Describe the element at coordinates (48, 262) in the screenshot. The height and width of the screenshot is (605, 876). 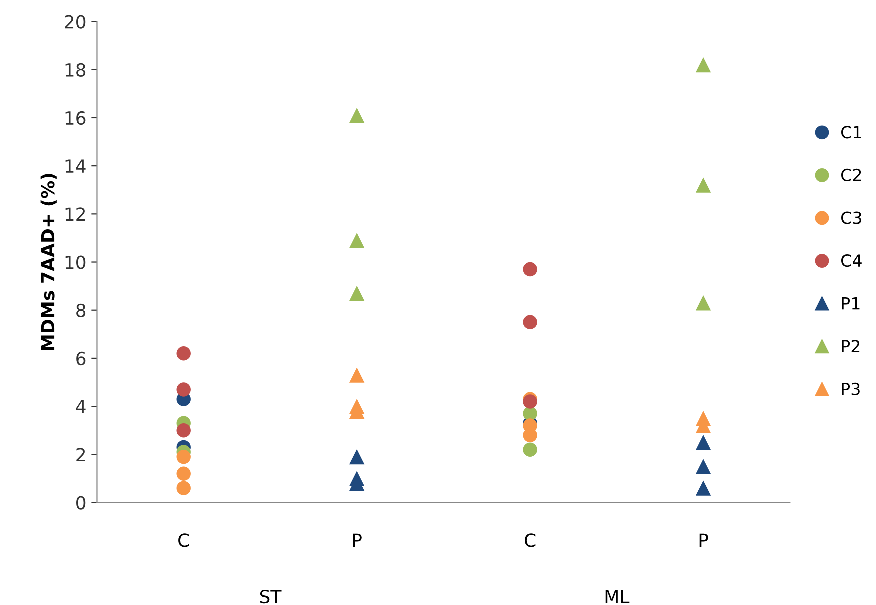
I see `y-axis-title: MDMs 7AAD+ (%)` at that location.